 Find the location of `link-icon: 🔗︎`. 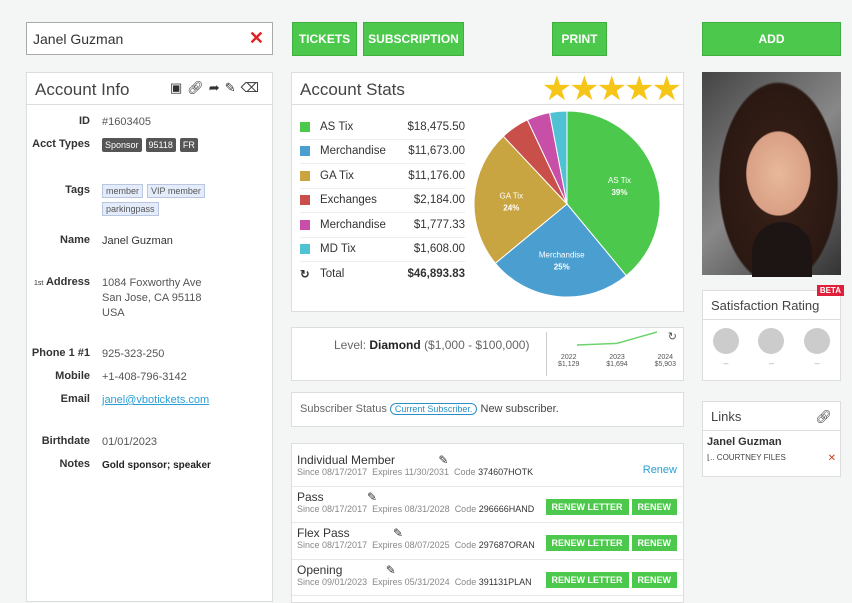

link-icon: 🔗︎ is located at coordinates (198, 87).